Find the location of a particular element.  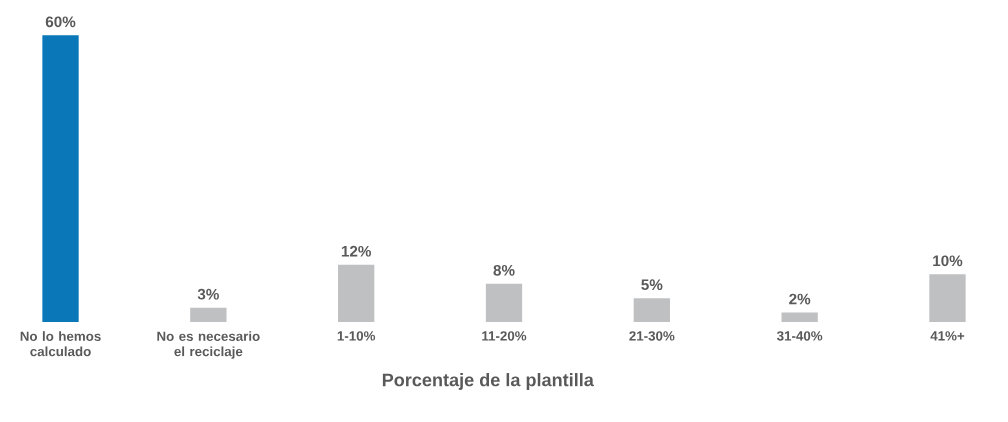

x-axis-title: Porcentaje de la plantilla is located at coordinates (488, 382).